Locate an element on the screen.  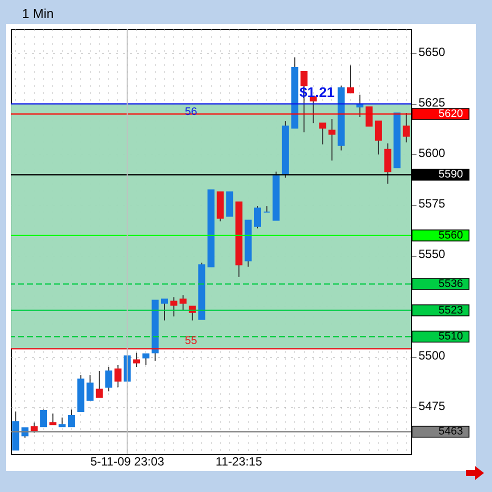
x-tick-label: 5-11-09 23:03 is located at coordinates (127, 461).